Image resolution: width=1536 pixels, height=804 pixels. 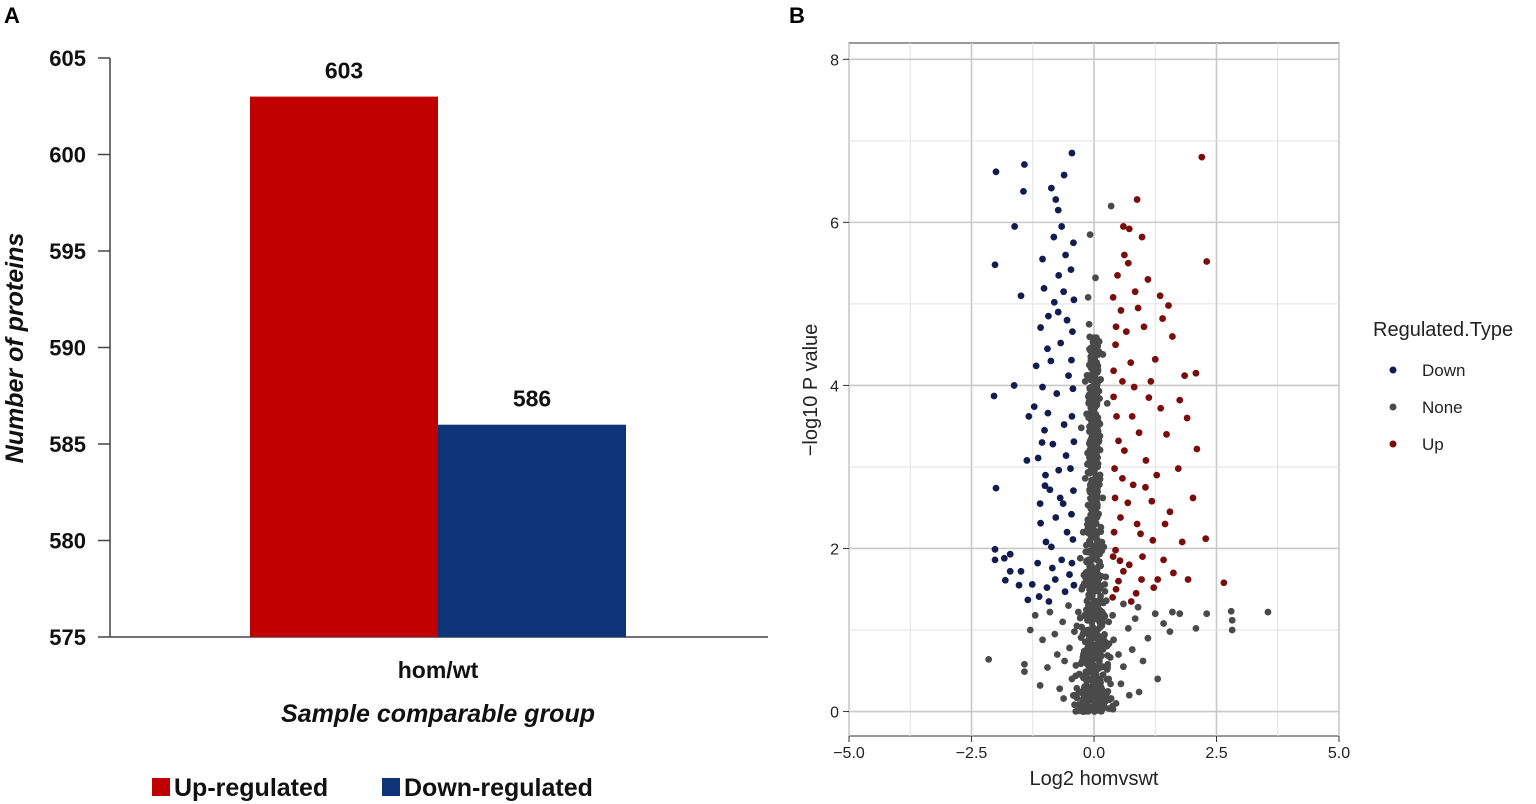 I want to click on legend-dot-none, so click(x=1393, y=407).